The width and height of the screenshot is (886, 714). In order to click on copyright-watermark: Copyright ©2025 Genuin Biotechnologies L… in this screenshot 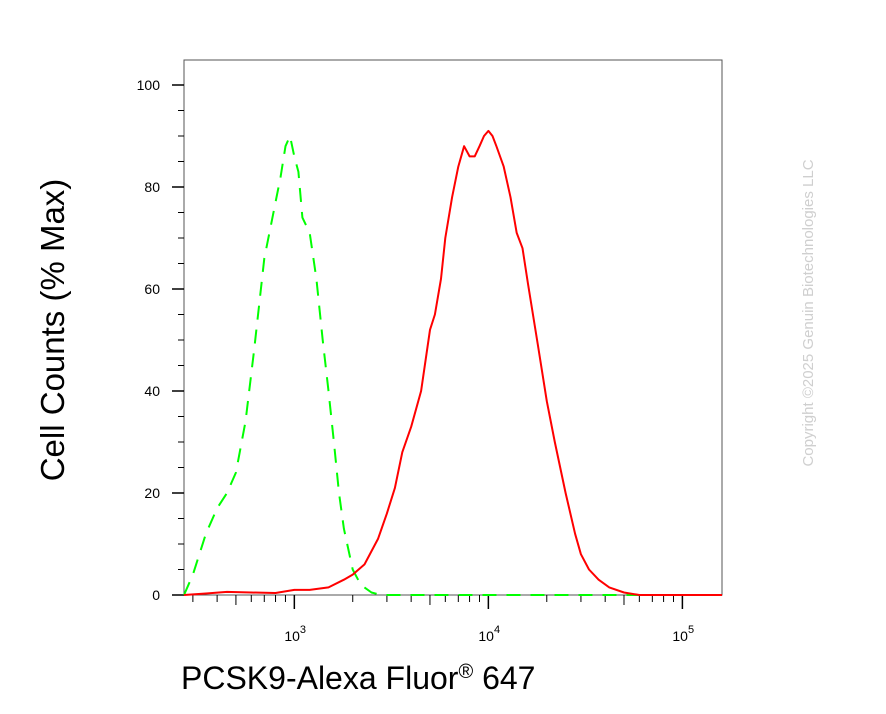, I will do `click(808, 312)`.